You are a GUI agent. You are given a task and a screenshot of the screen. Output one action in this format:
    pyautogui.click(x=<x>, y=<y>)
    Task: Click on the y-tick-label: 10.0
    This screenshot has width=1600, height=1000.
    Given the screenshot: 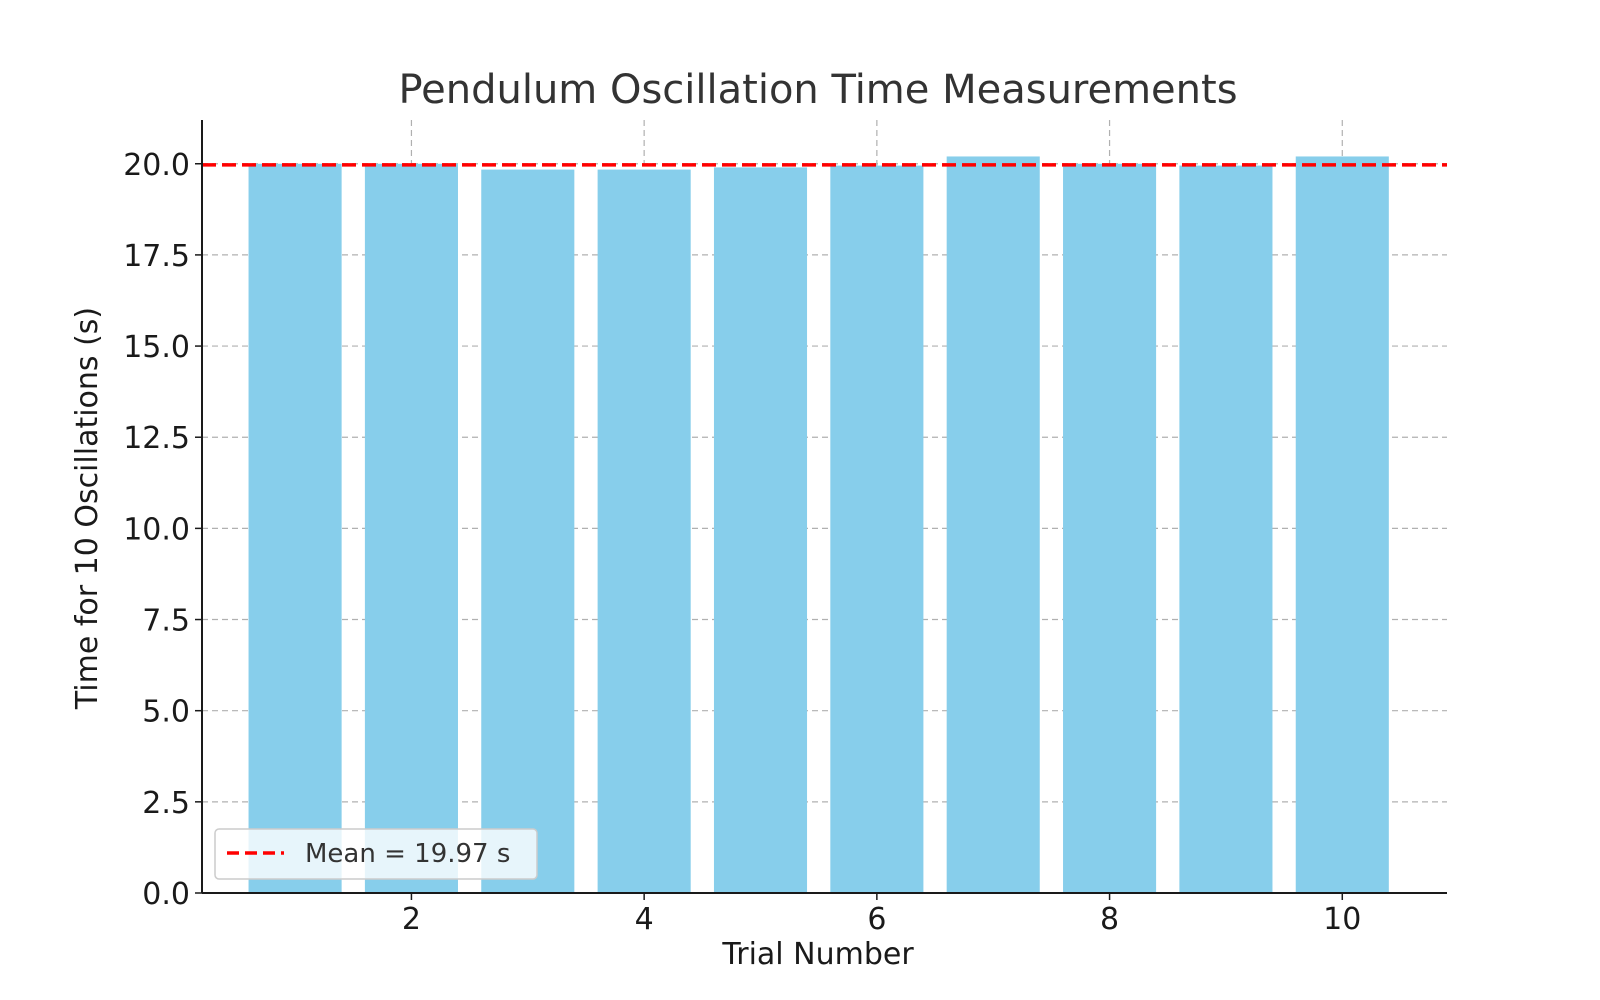 What is the action you would take?
    pyautogui.click(x=156, y=529)
    